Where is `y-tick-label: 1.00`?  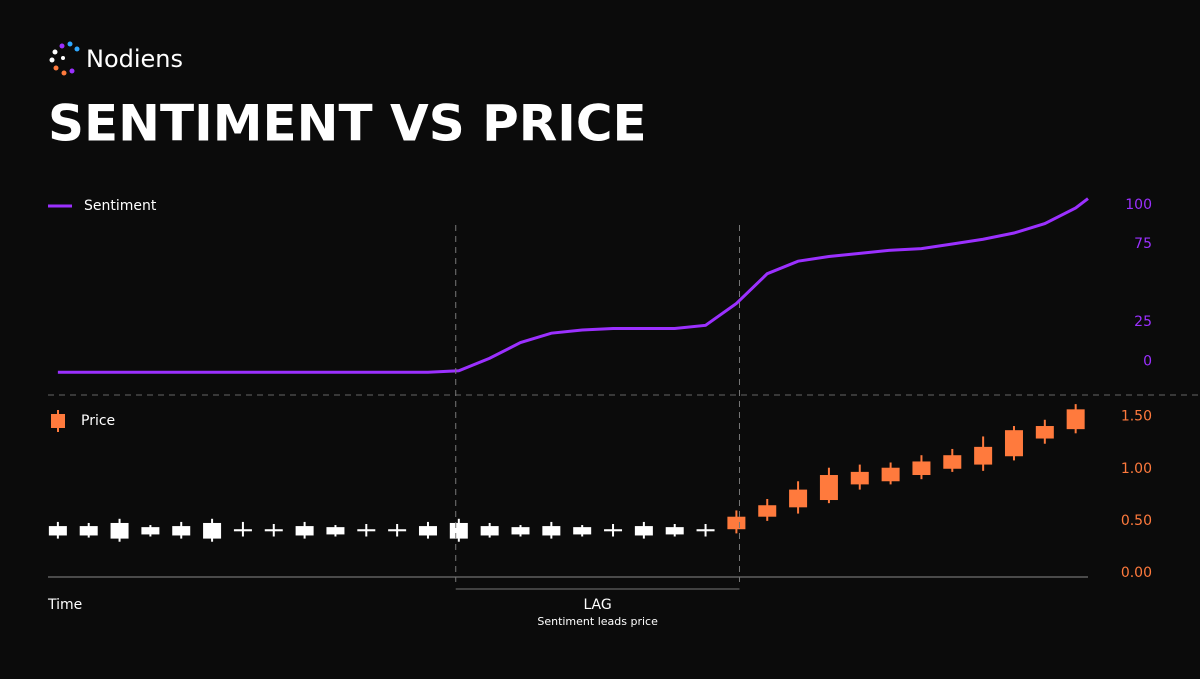
y-tick-label: 1.00 is located at coordinates (1136, 469).